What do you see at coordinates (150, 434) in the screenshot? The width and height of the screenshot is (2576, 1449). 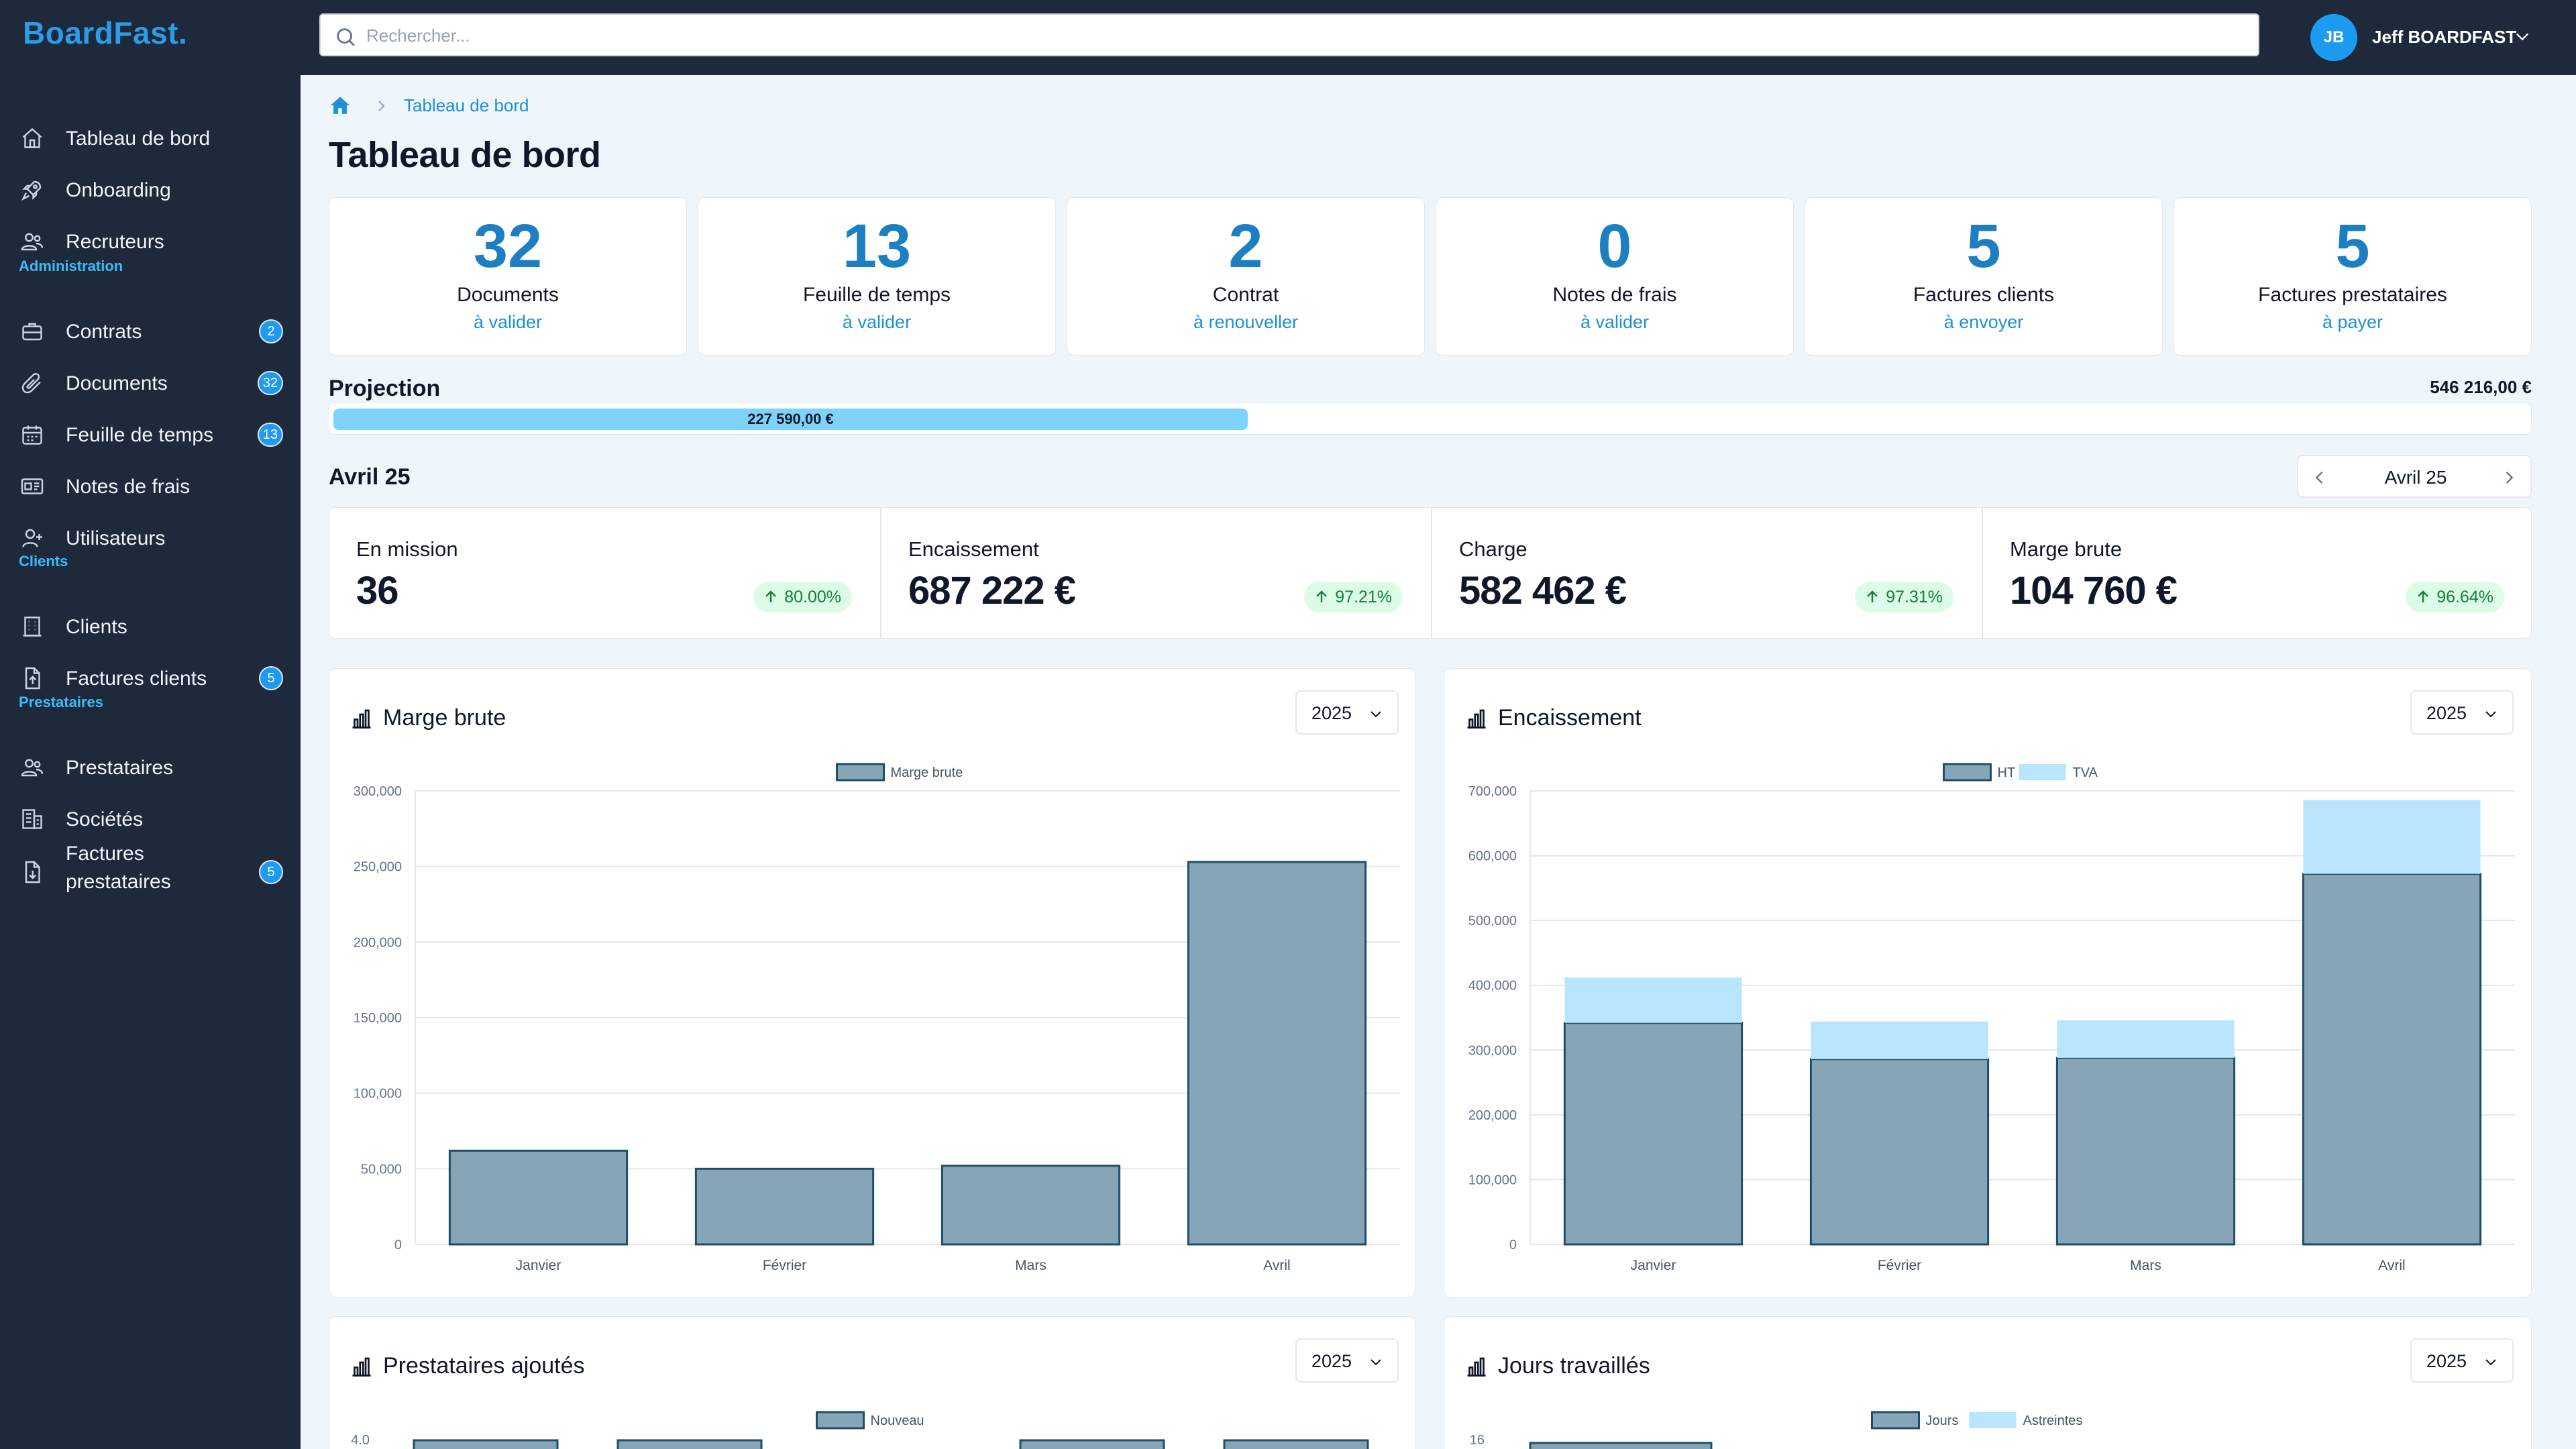 I see `sidebar-item-feuille-de-temps: Feuille de temps 13` at bounding box center [150, 434].